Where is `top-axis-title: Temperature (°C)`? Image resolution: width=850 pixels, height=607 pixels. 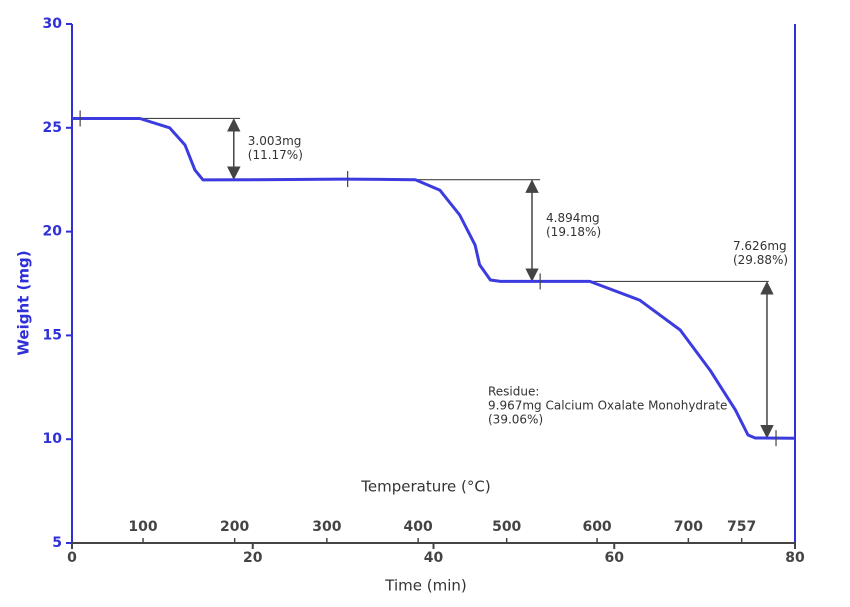 top-axis-title: Temperature (°C) is located at coordinates (425, 487).